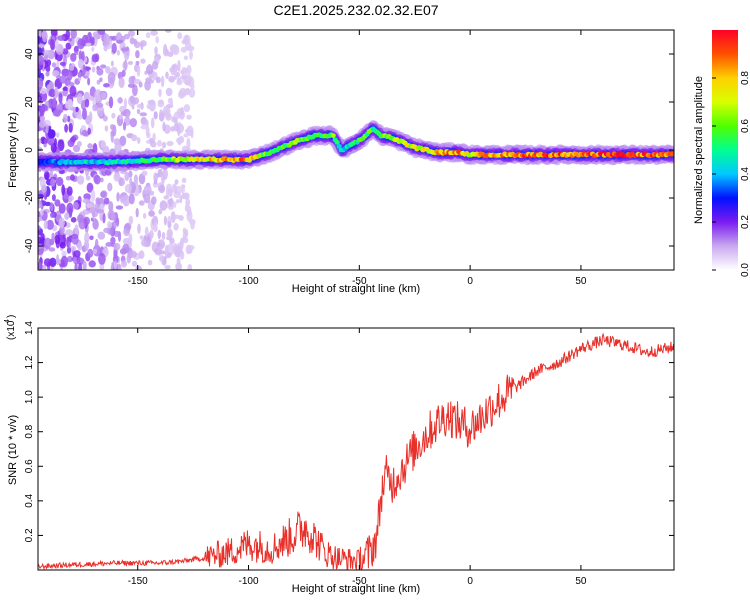 Image resolution: width=750 pixels, height=600 pixels. Describe the element at coordinates (10, 327) in the screenshot. I see `snr-scale-note: (x10 4 )` at that location.